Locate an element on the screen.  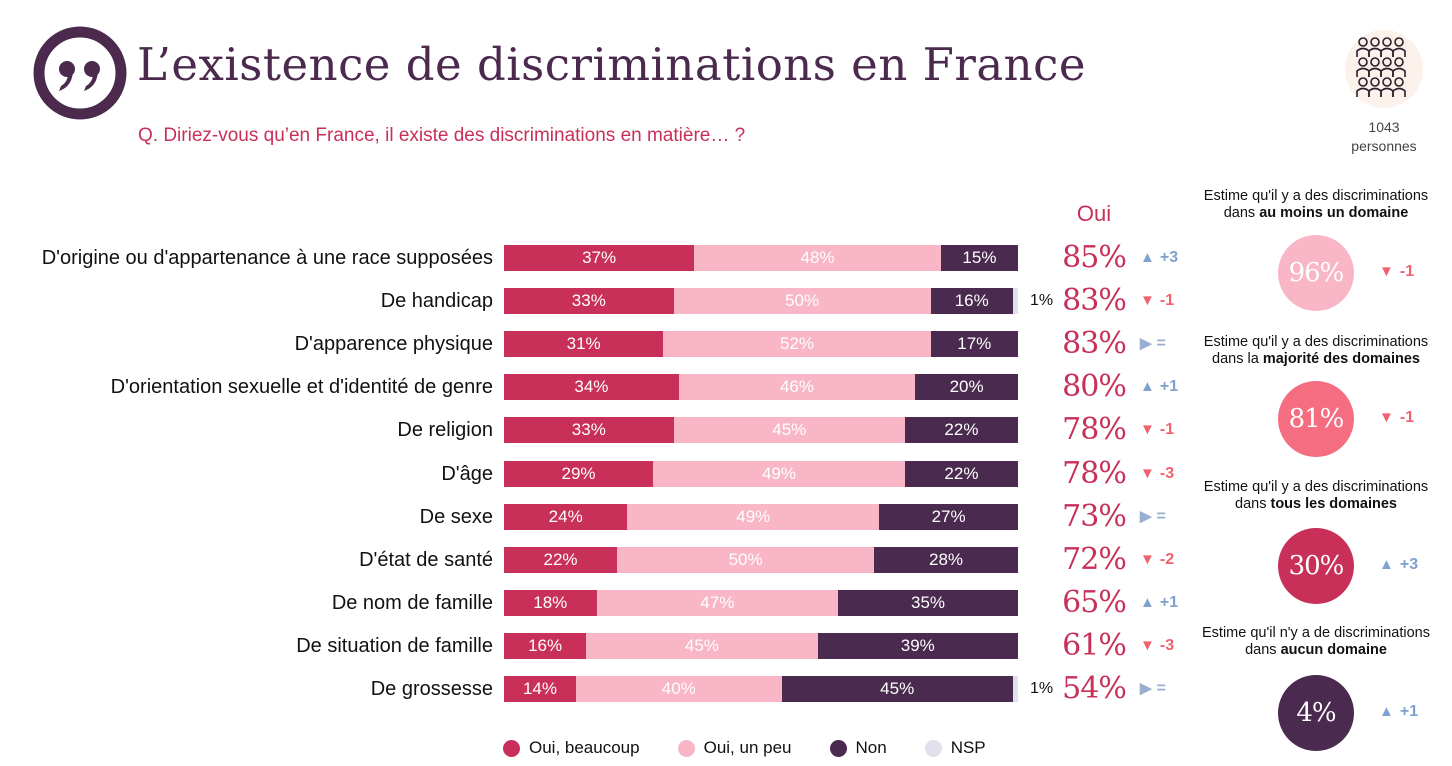
segment-oui-beaucoup: 34% is located at coordinates (591, 387).